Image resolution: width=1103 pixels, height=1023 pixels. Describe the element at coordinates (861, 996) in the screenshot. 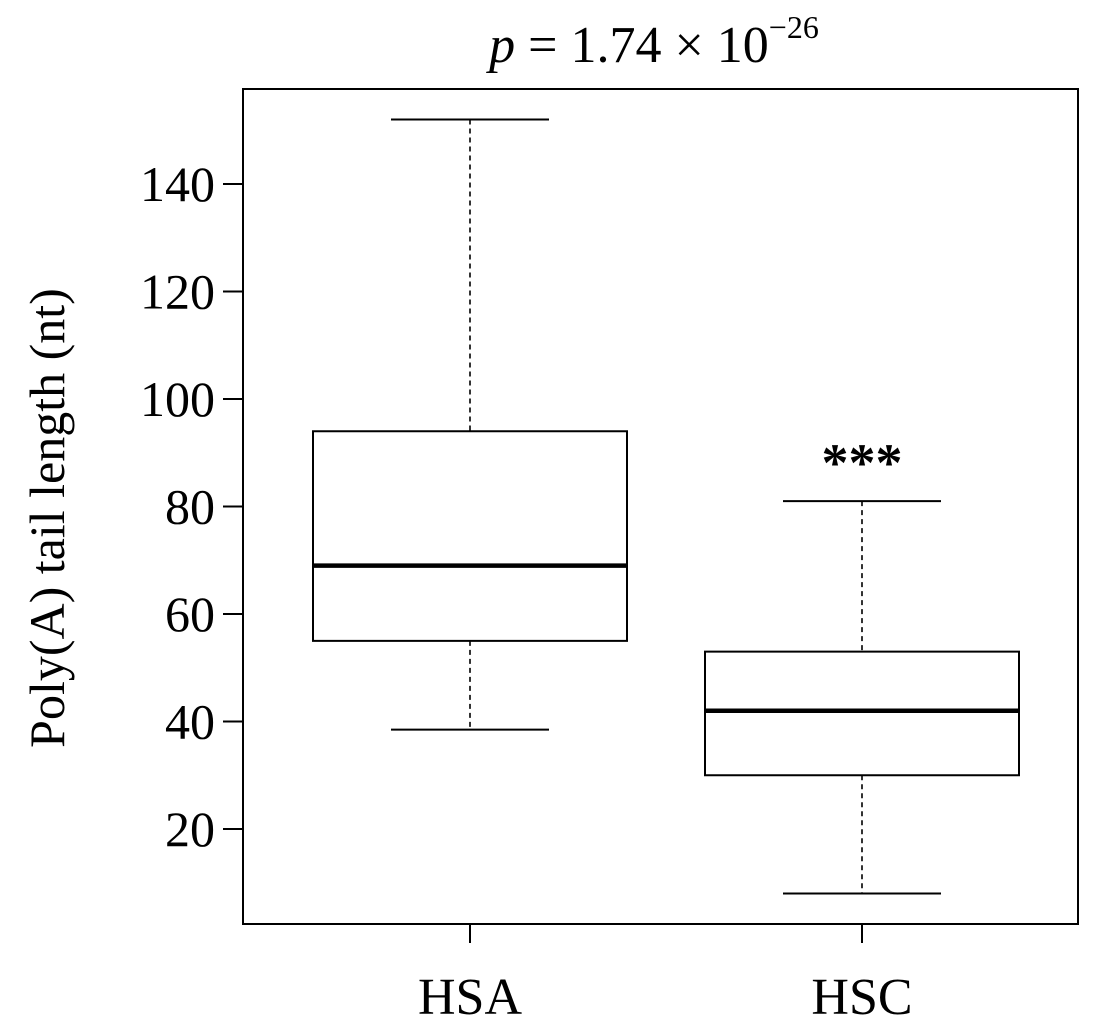

I see `x-tick-label: HSC` at that location.